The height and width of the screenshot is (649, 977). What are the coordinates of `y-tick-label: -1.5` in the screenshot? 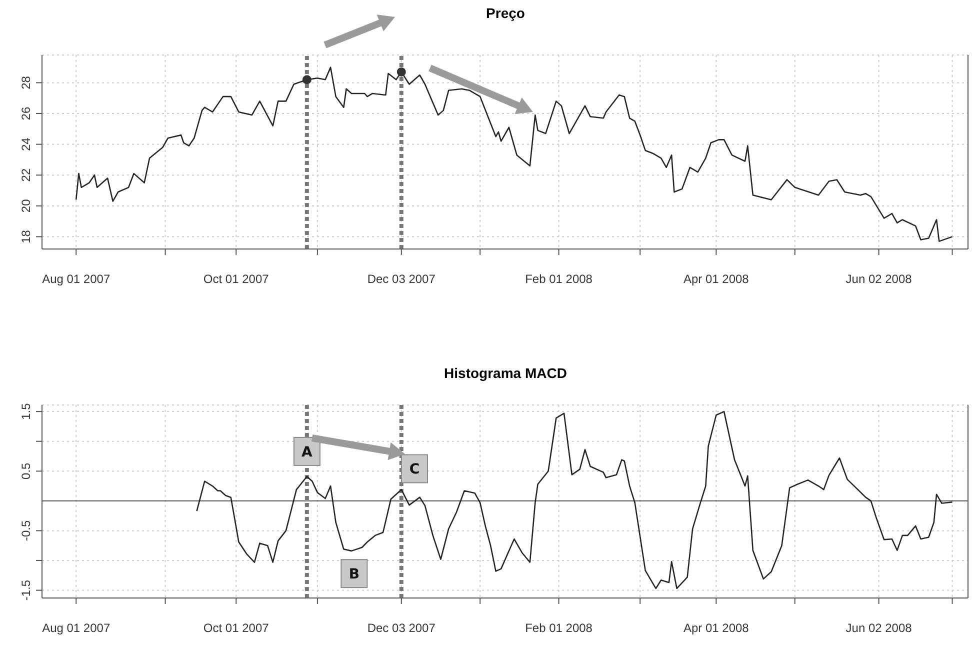 It's located at (26, 590).